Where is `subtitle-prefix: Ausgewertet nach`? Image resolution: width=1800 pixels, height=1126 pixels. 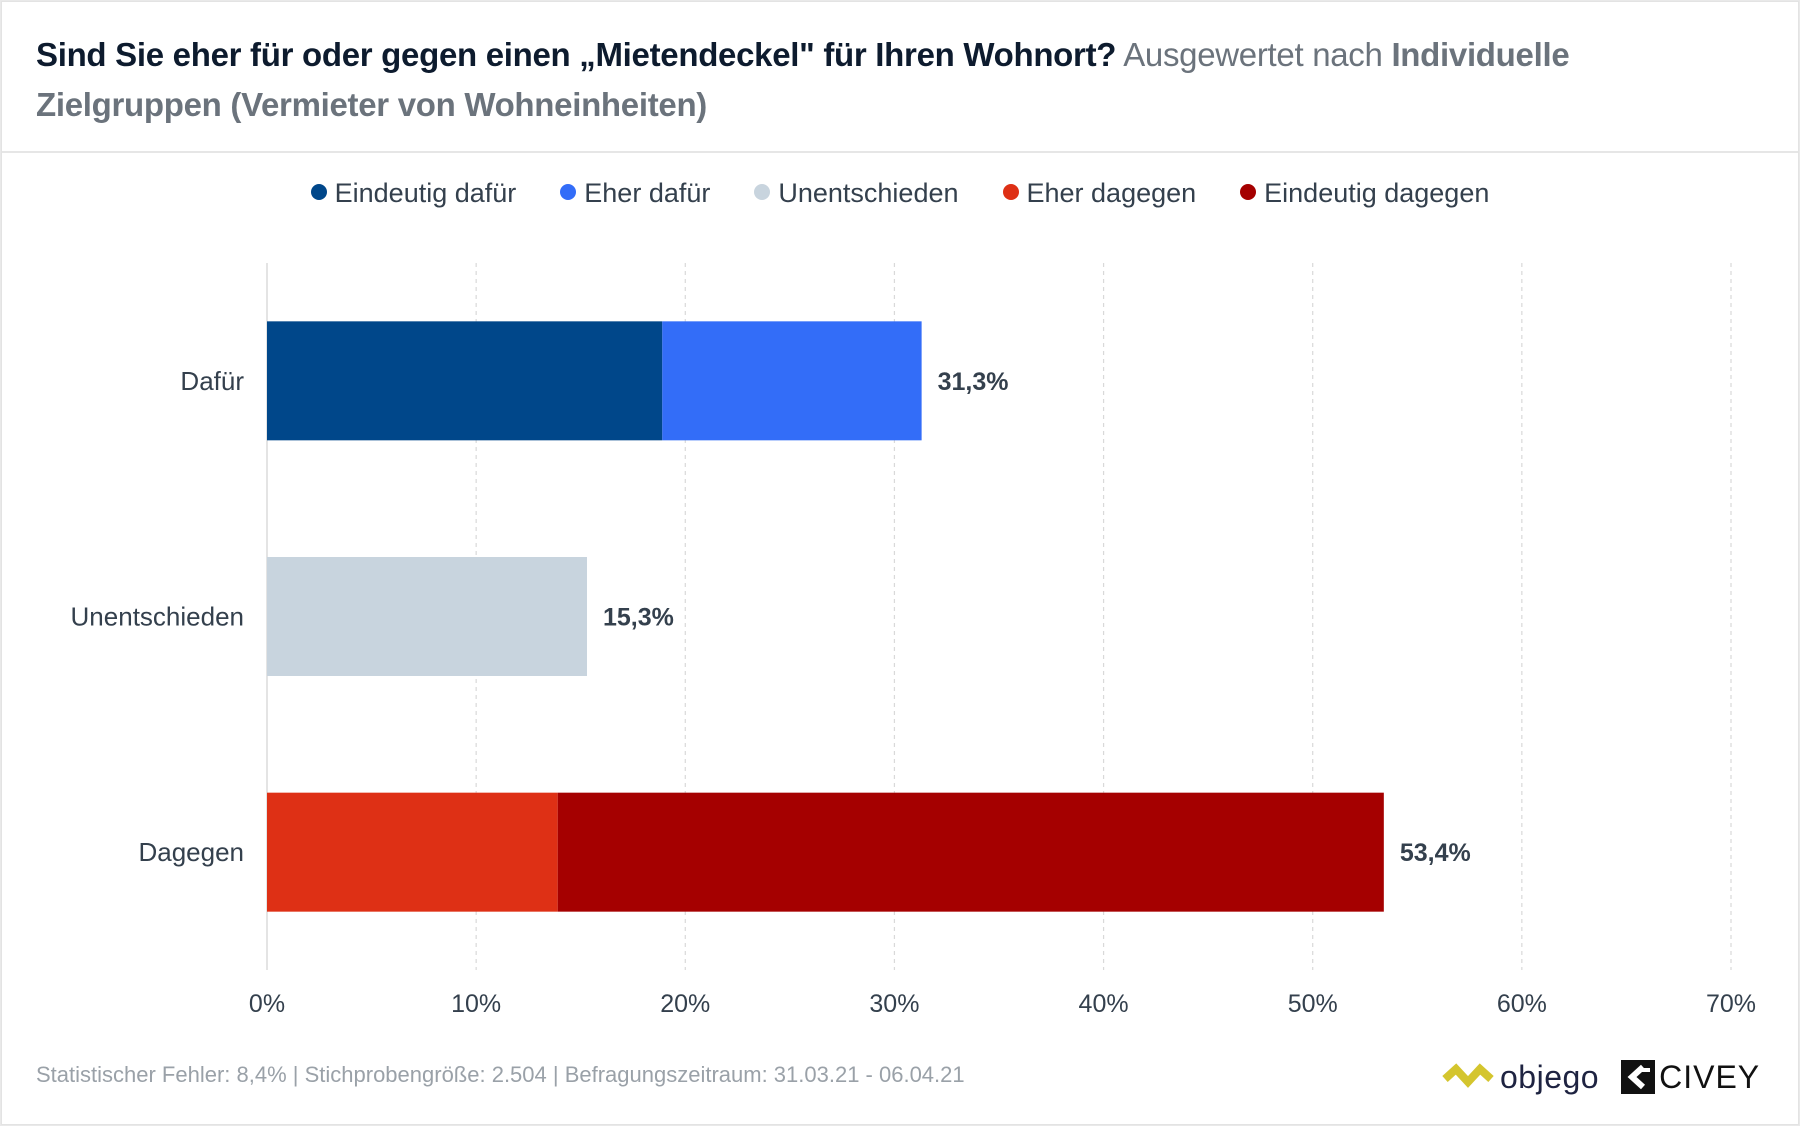 subtitle-prefix: Ausgewertet nach is located at coordinates (1253, 54).